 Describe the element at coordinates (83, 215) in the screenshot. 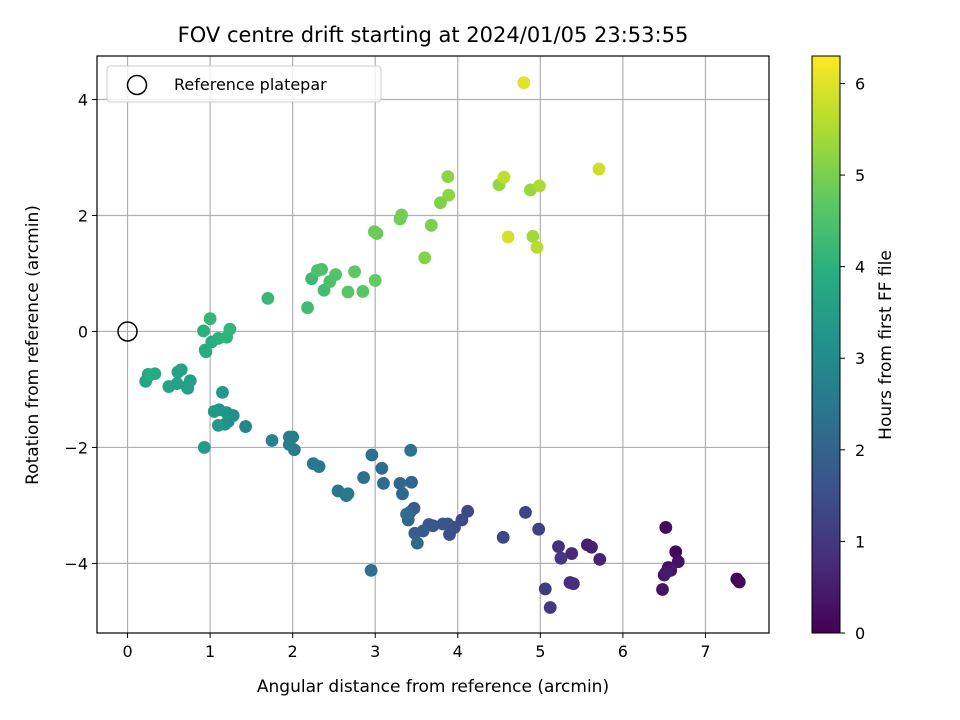

I see `y-tick-label: 2` at that location.